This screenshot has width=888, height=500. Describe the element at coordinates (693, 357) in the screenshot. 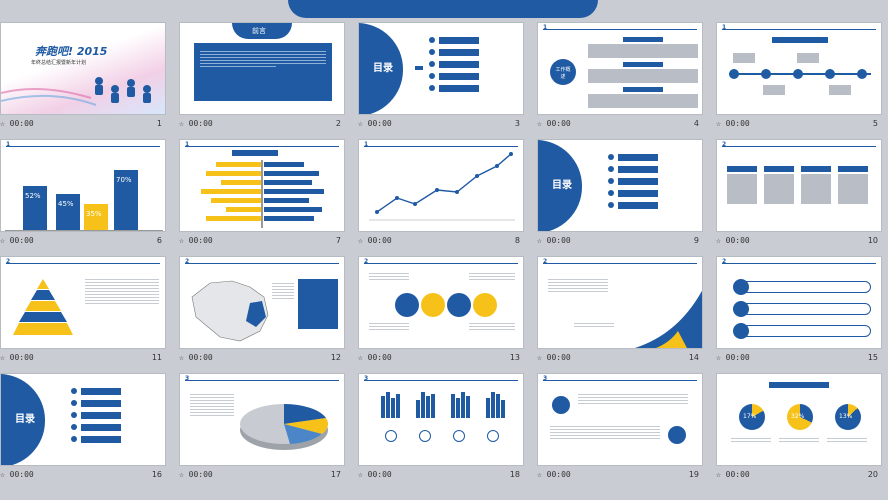

I see `slide-14-number: 14` at that location.